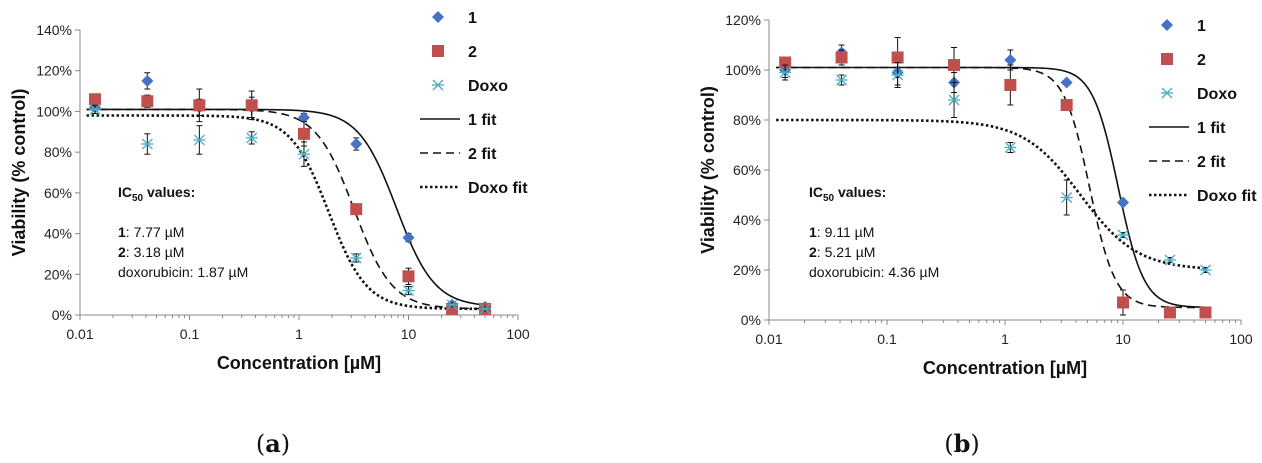 This screenshot has width=1262, height=463. What do you see at coordinates (1005, 339) in the screenshot?
I see `x-tick-label: 1` at bounding box center [1005, 339].